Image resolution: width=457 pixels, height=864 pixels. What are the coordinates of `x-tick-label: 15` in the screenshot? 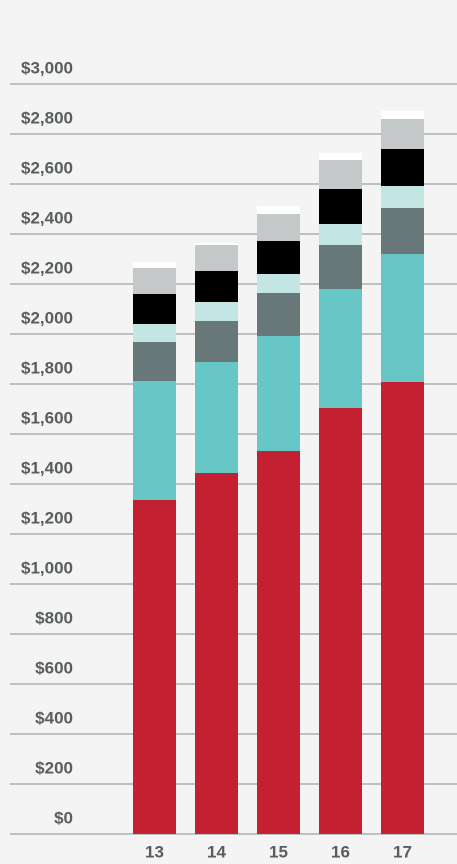 It's located at (278, 851).